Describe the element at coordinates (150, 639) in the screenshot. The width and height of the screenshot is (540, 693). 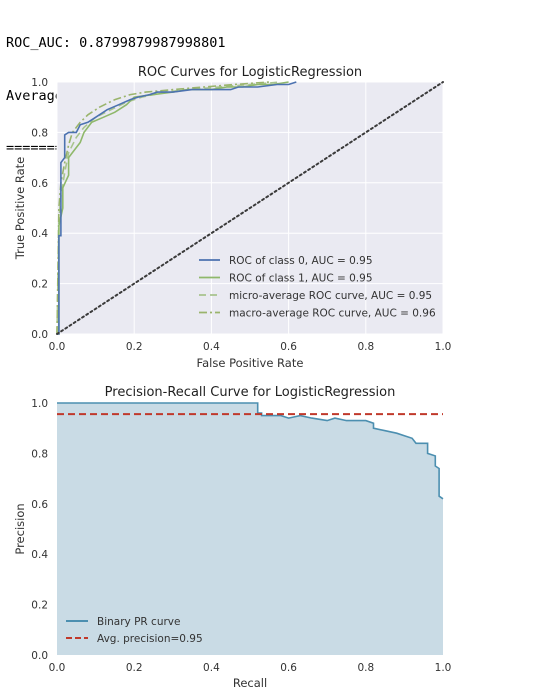
I see `pr-legend-label: Avg. precision=0.95` at that location.